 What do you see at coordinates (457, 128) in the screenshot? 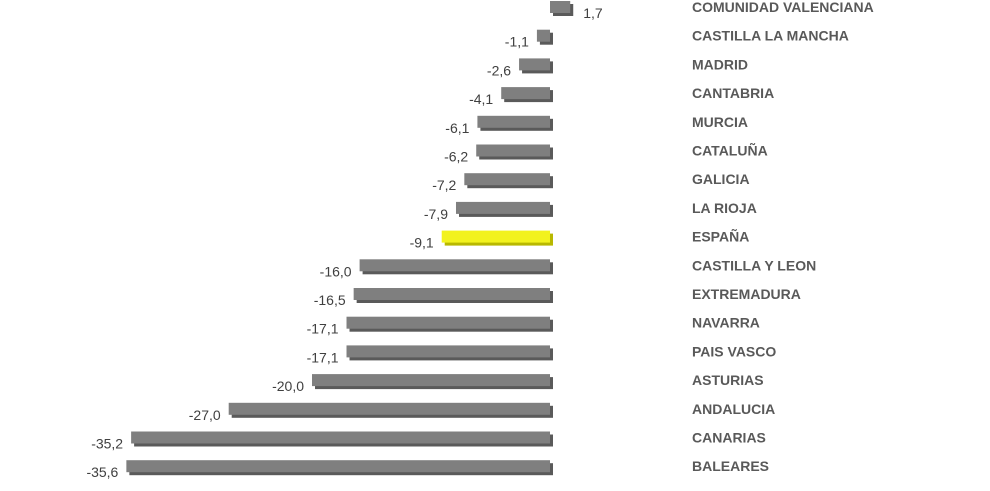
I see `value-label-murcia: -6,1` at bounding box center [457, 128].